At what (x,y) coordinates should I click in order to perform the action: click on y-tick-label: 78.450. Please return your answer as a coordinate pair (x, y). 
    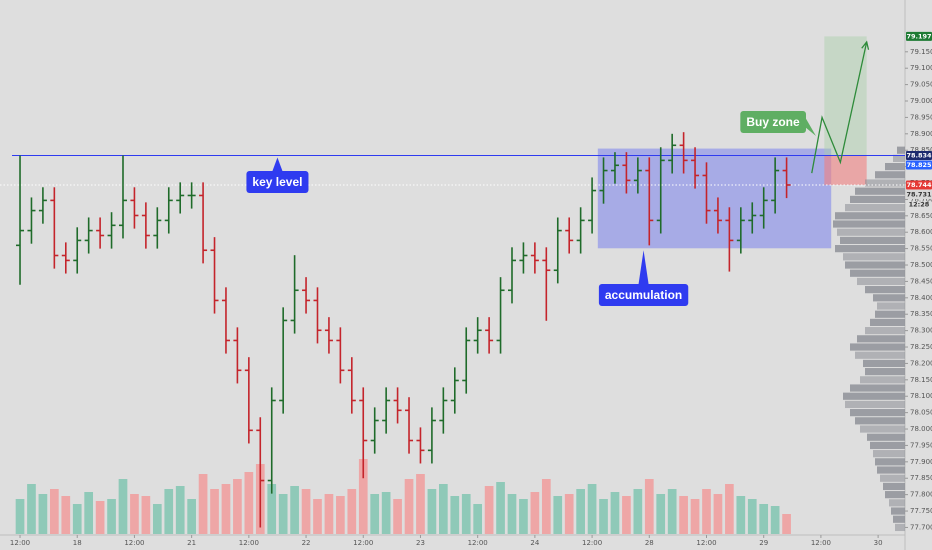
    Looking at the image, I should click on (921, 281).